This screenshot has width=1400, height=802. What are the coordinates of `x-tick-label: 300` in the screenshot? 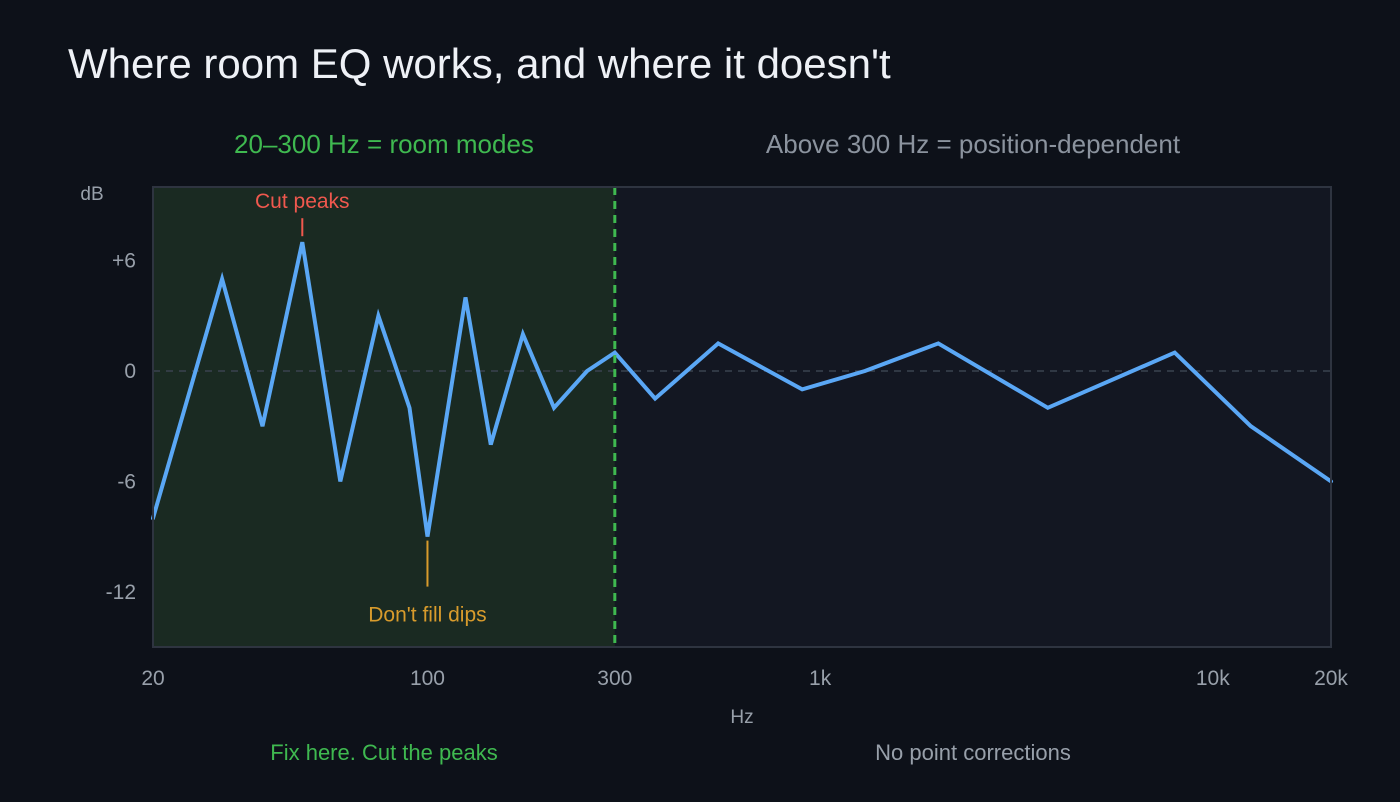 It's located at (614, 678).